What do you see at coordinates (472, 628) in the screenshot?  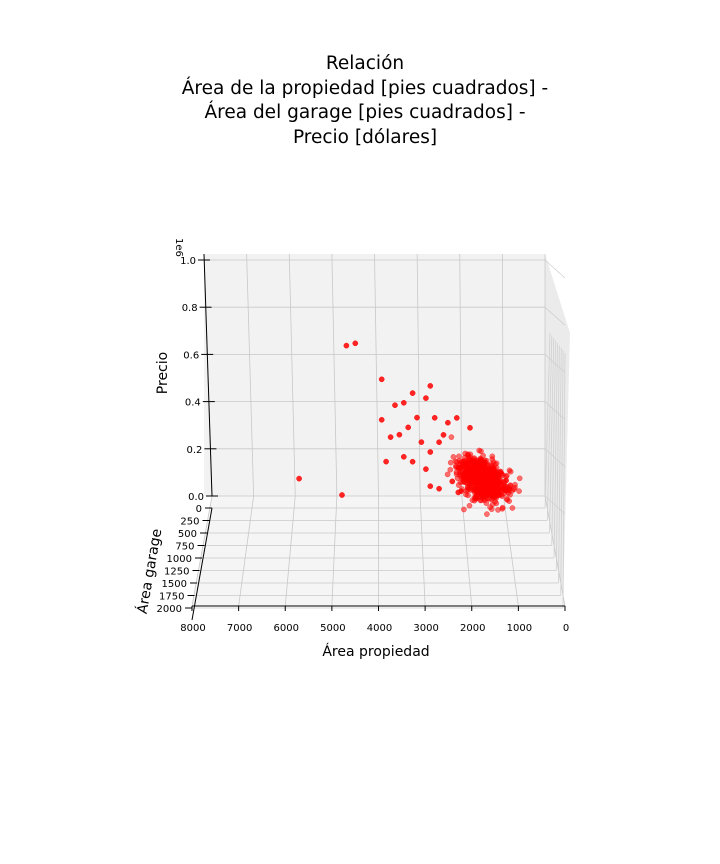 I see `x-tick-label: 2000` at bounding box center [472, 628].